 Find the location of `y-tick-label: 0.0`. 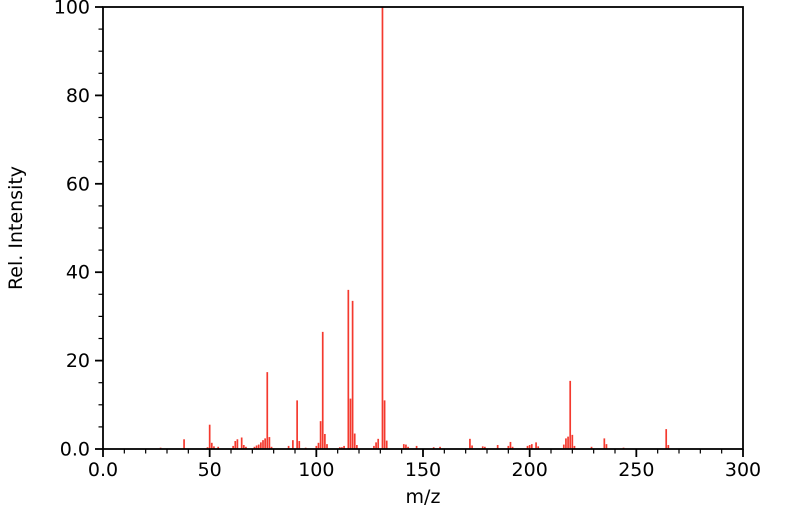

y-tick-label: 0.0 is located at coordinates (75, 450).